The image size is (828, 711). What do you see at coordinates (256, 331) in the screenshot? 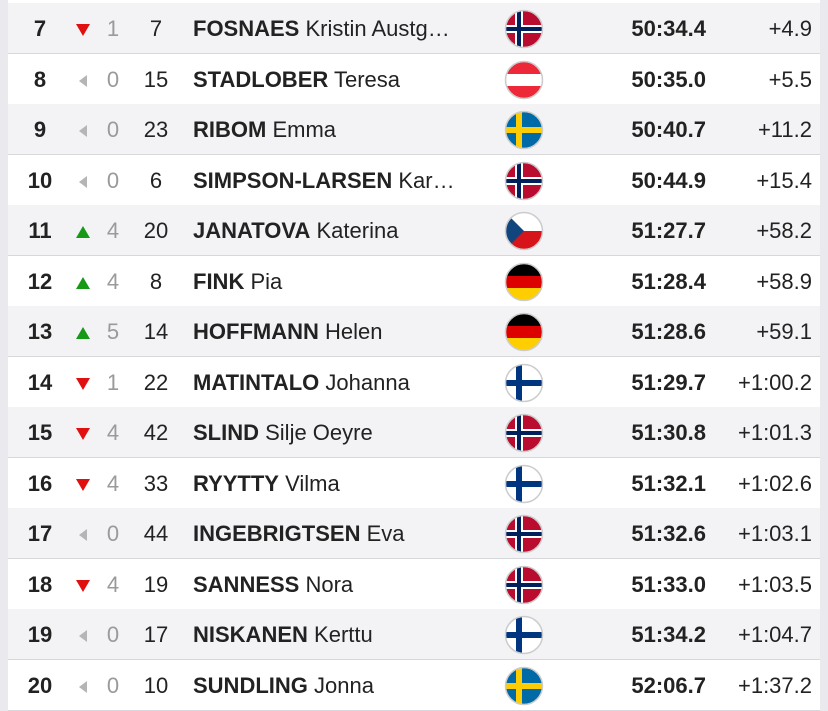
I see `surname: HOFFMANN` at bounding box center [256, 331].